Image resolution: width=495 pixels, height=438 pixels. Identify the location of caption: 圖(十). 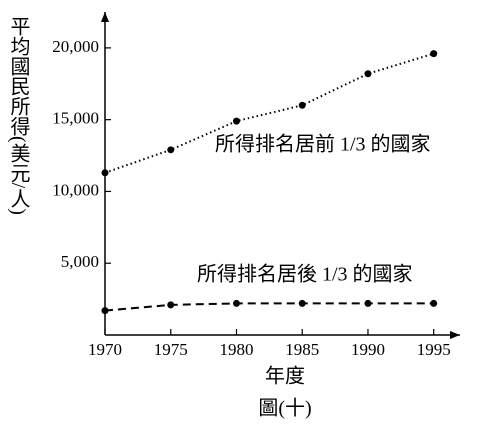
(284, 408).